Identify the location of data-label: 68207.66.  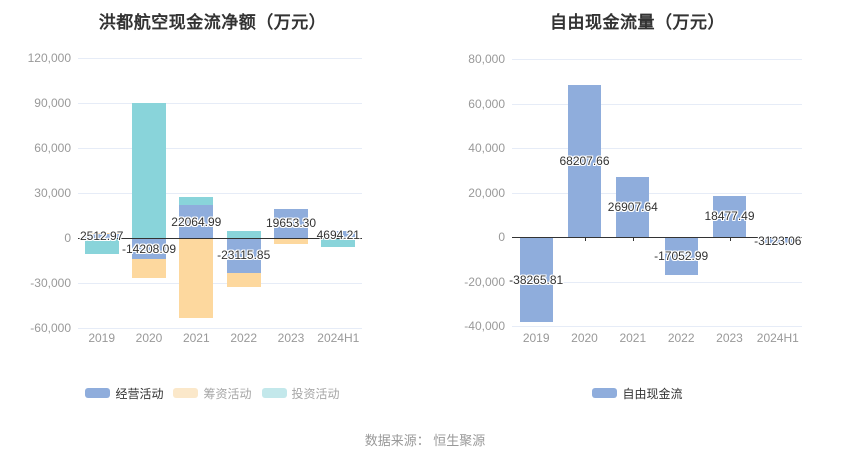
(584, 161).